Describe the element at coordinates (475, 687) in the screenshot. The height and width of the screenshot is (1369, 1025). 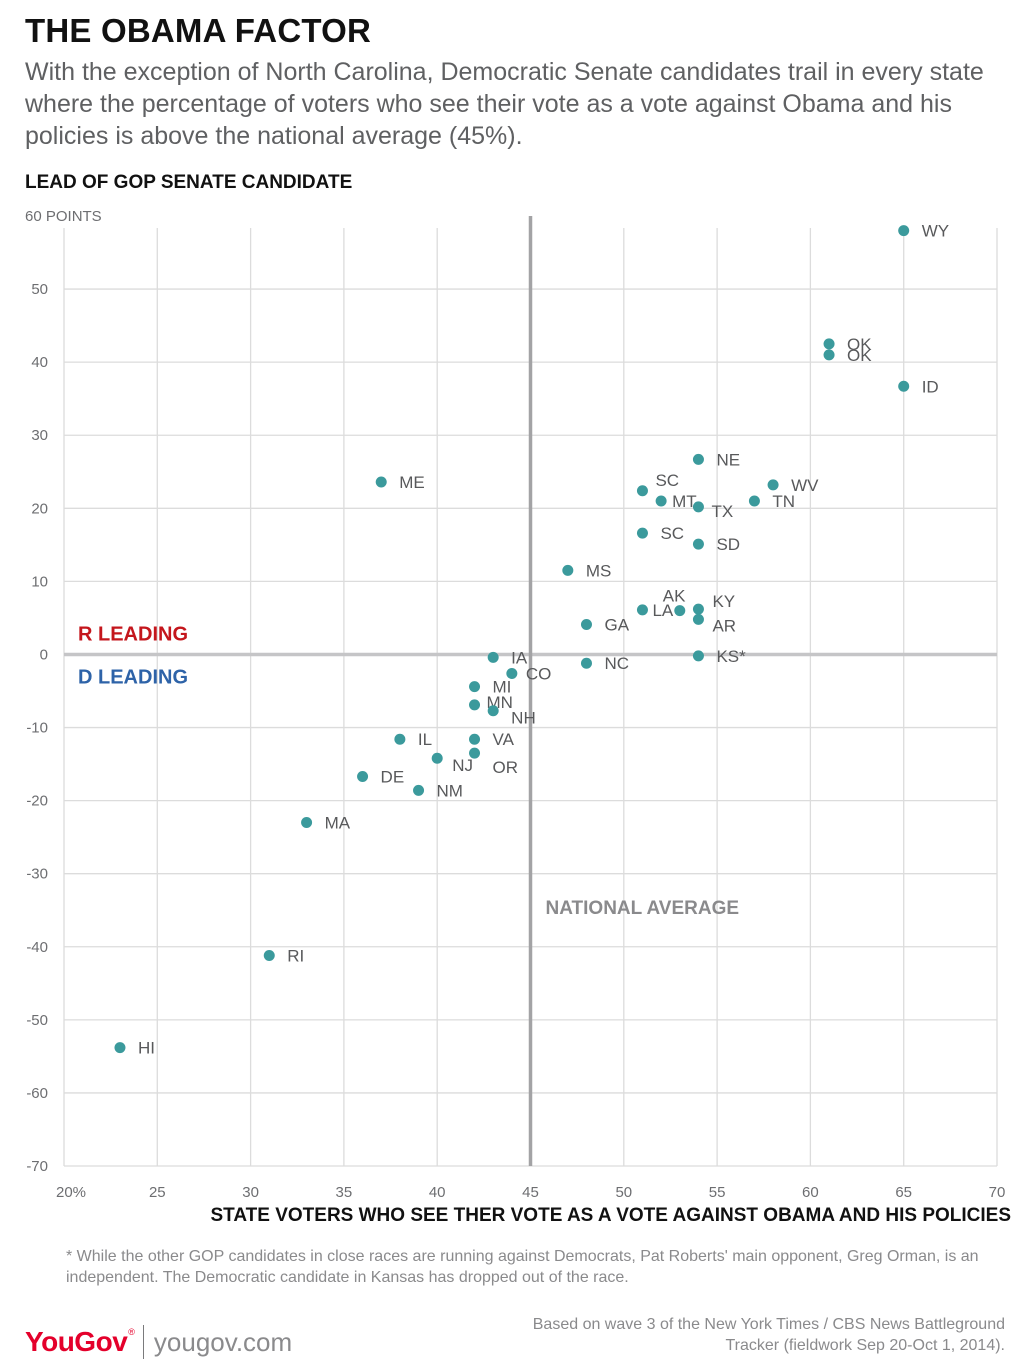
I see `point-mi` at that location.